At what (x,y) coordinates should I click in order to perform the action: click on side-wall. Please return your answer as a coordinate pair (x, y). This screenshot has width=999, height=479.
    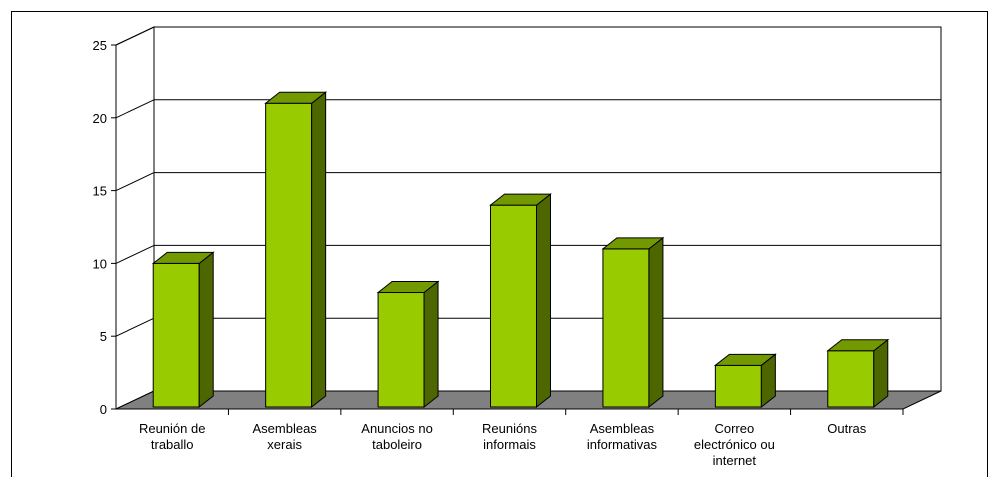
    Looking at the image, I should click on (135, 218).